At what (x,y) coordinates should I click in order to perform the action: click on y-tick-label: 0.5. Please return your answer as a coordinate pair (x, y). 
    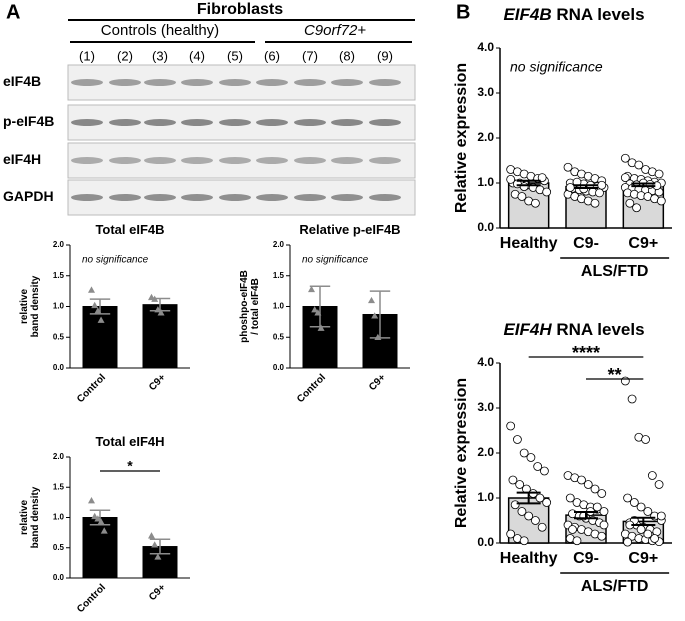
    Looking at the image, I should click on (59, 547).